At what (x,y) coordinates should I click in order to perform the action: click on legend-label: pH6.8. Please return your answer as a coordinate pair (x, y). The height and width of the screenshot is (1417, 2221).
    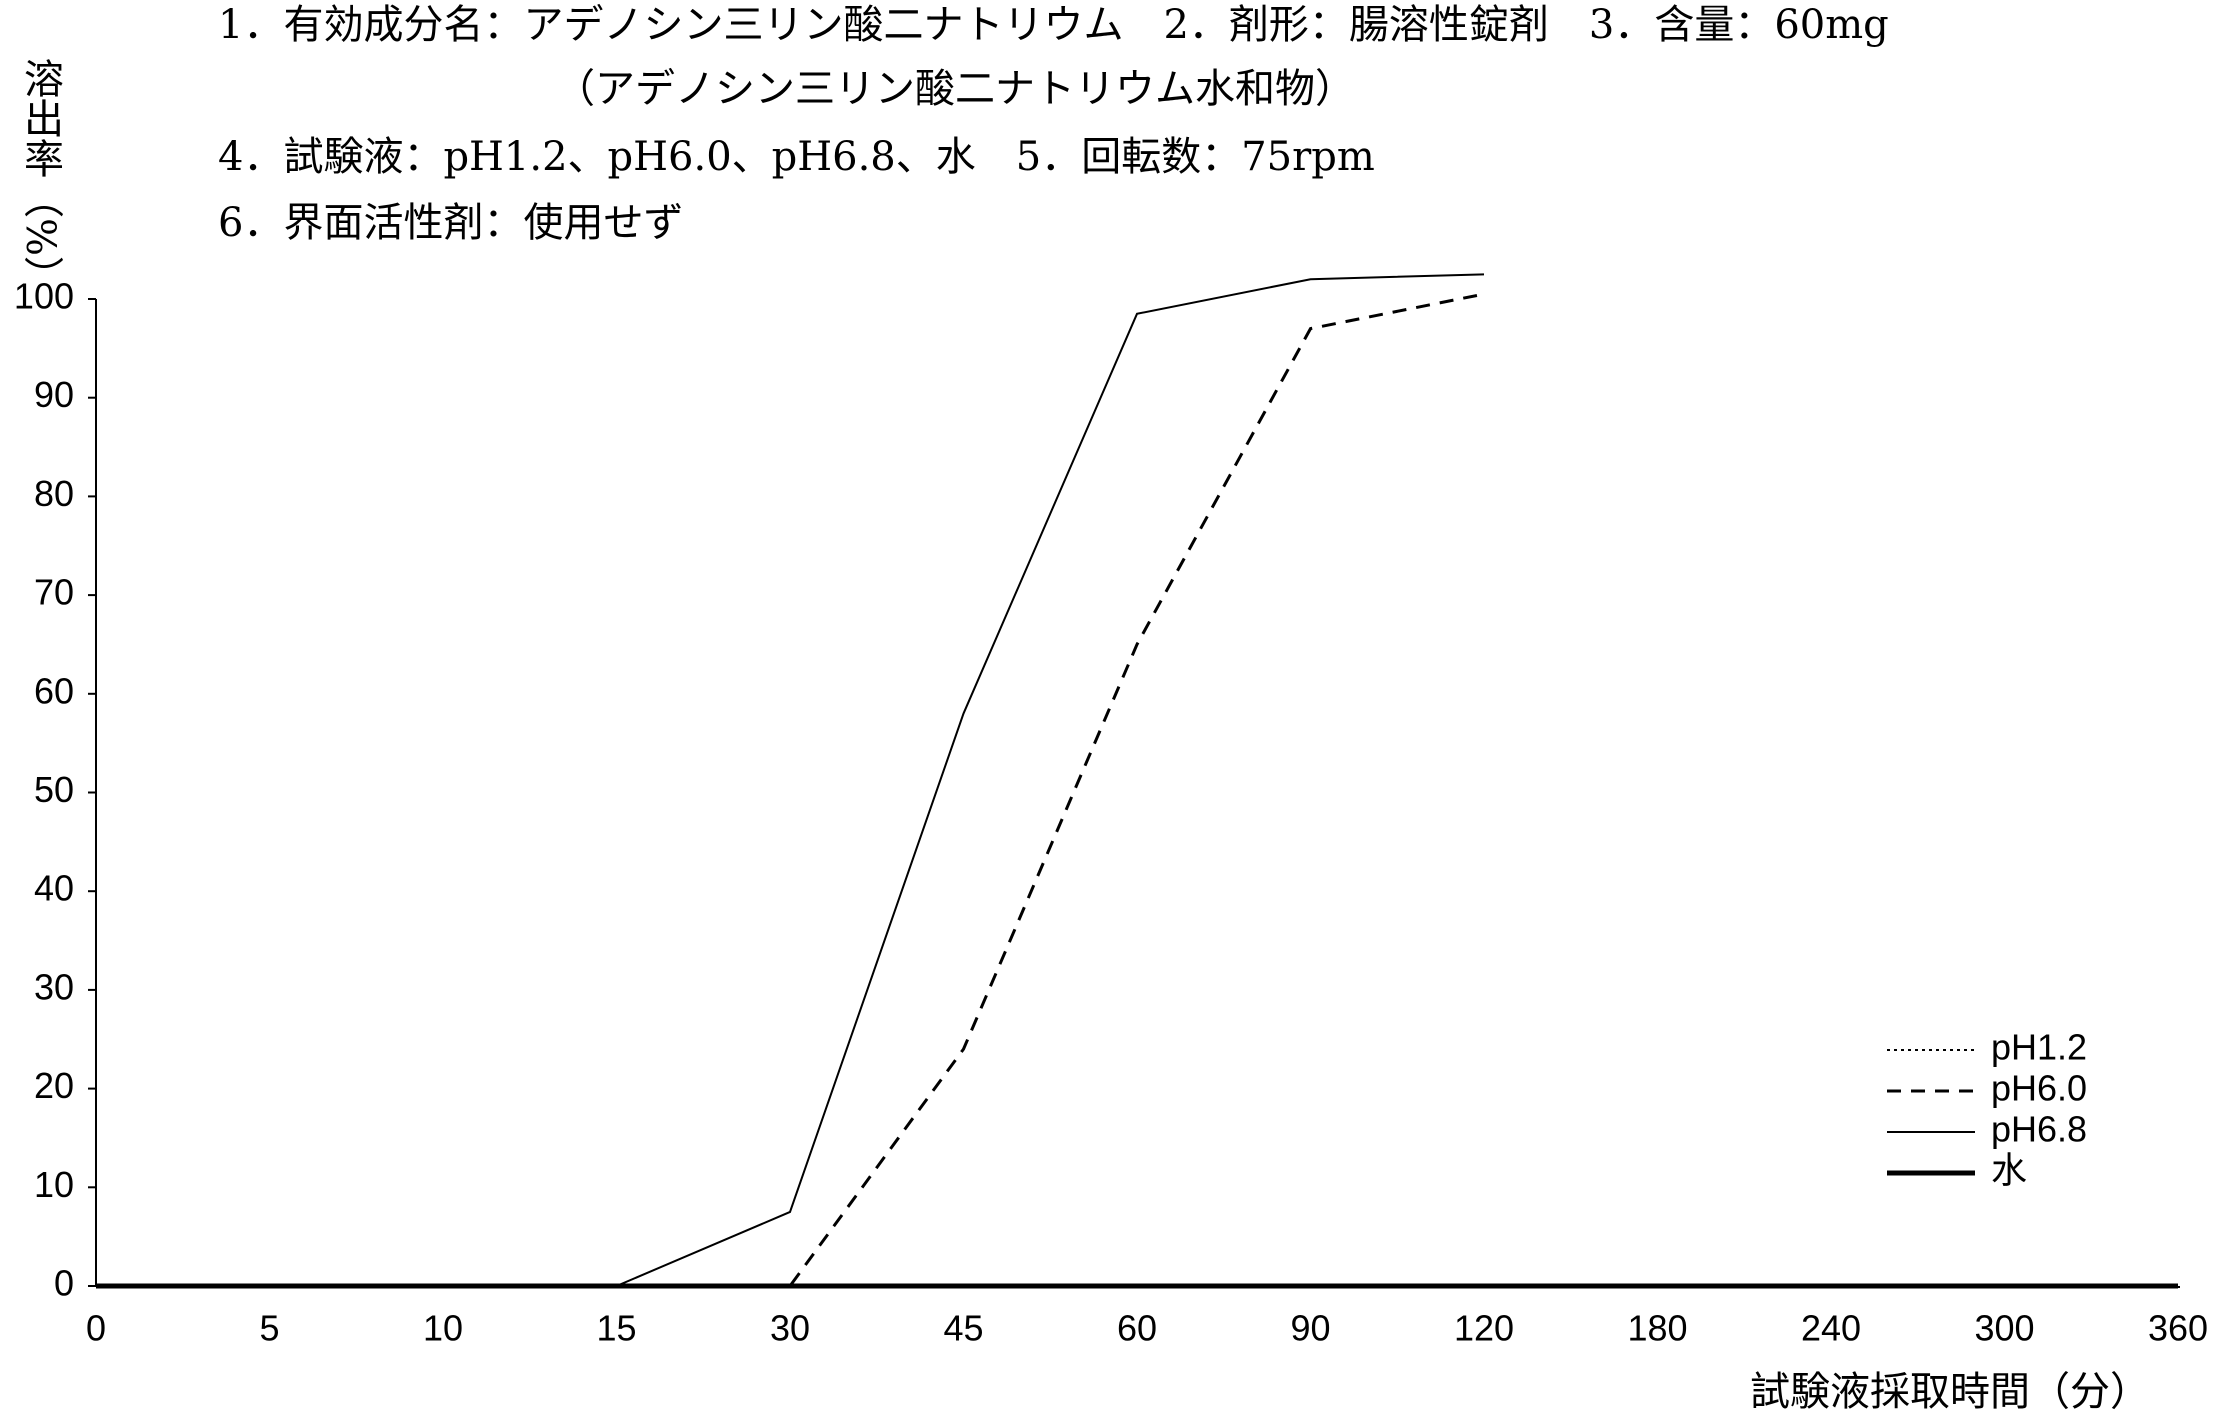
    Looking at the image, I should click on (2039, 1129).